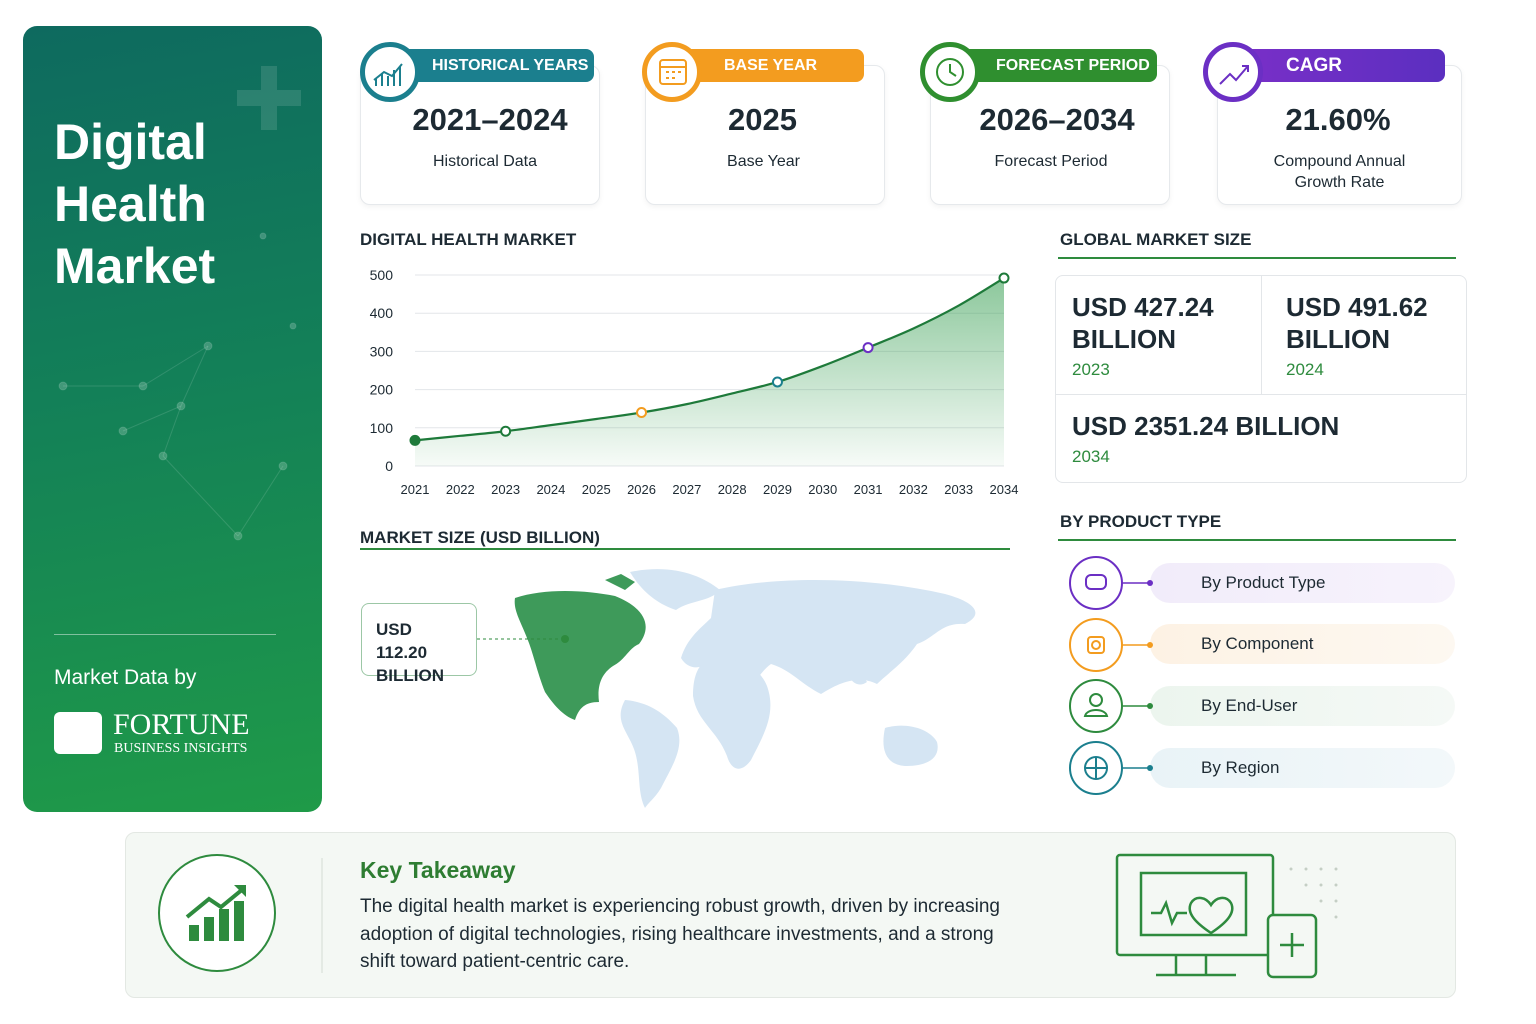  What do you see at coordinates (868, 489) in the screenshot?
I see `x-tick-label: 2031` at bounding box center [868, 489].